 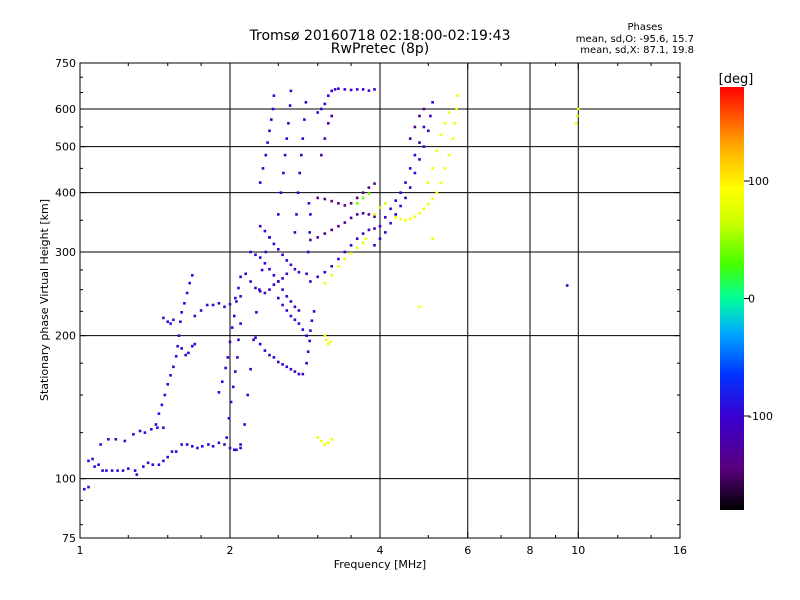 I want to click on phase-stats-o: mean, sd,O: -95.6, 15.7, so click(x=635, y=39).